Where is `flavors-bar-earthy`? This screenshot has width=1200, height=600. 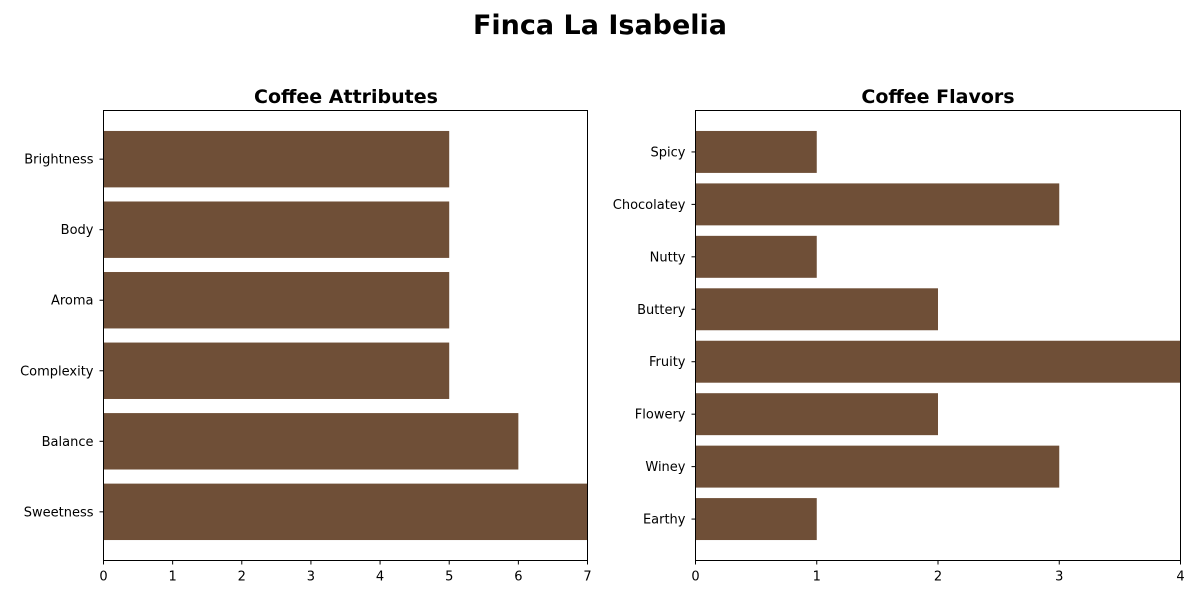
flavors-bar-earthy is located at coordinates (756, 519).